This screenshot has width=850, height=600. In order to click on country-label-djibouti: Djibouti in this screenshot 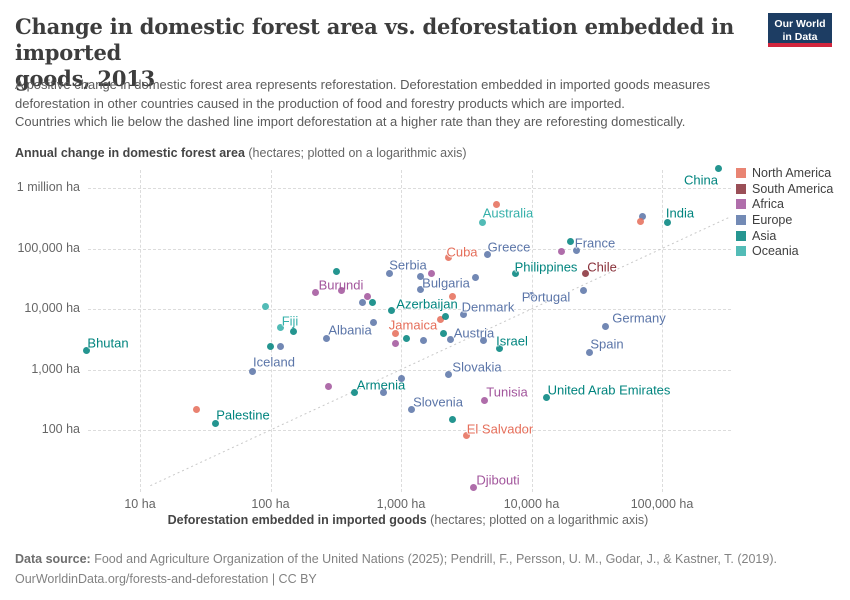, I will do `click(498, 480)`.